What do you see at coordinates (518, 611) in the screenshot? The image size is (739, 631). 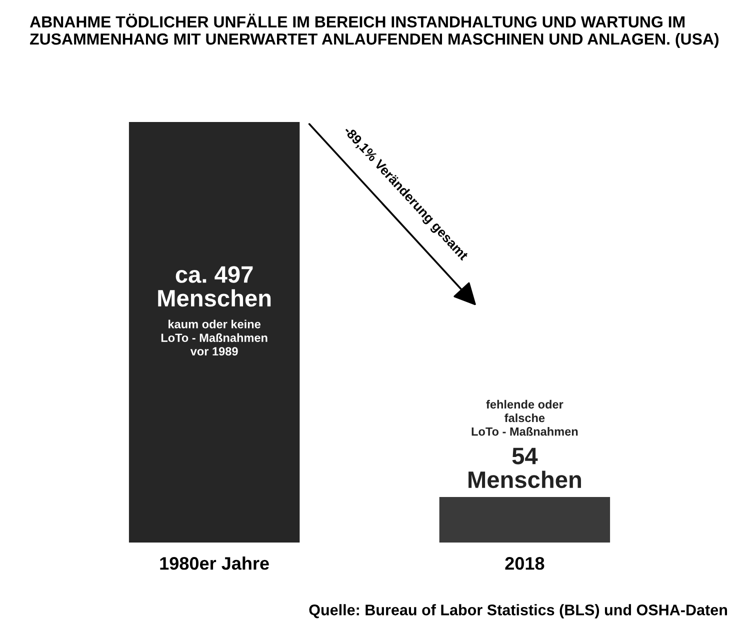 I see `source-note: Quelle: Bureau of Labor Statistics (BLS) und OSHA-Daten` at bounding box center [518, 611].